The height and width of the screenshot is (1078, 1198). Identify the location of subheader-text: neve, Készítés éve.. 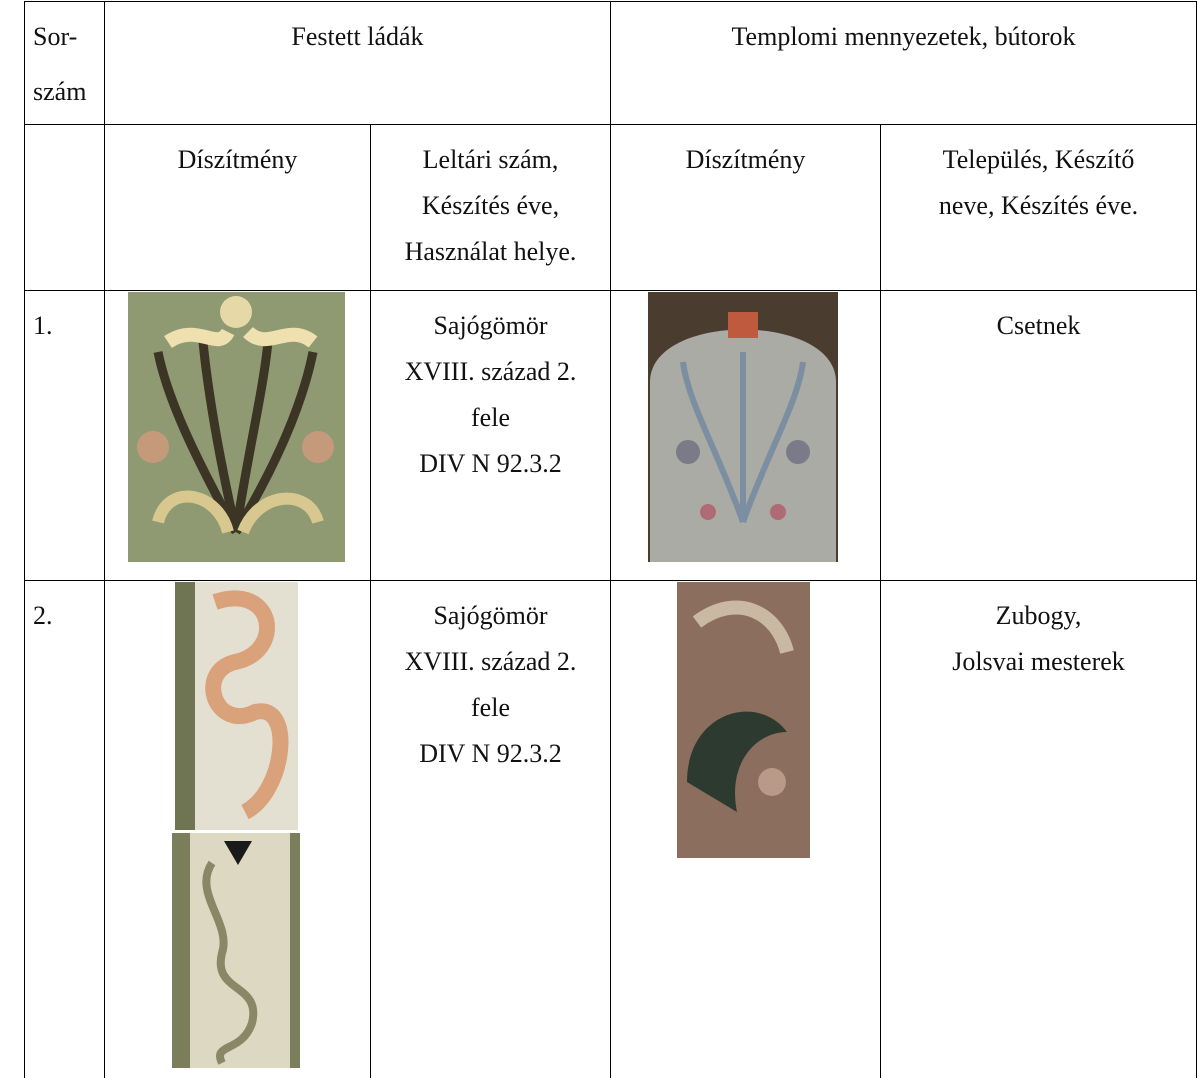
(1038, 205).